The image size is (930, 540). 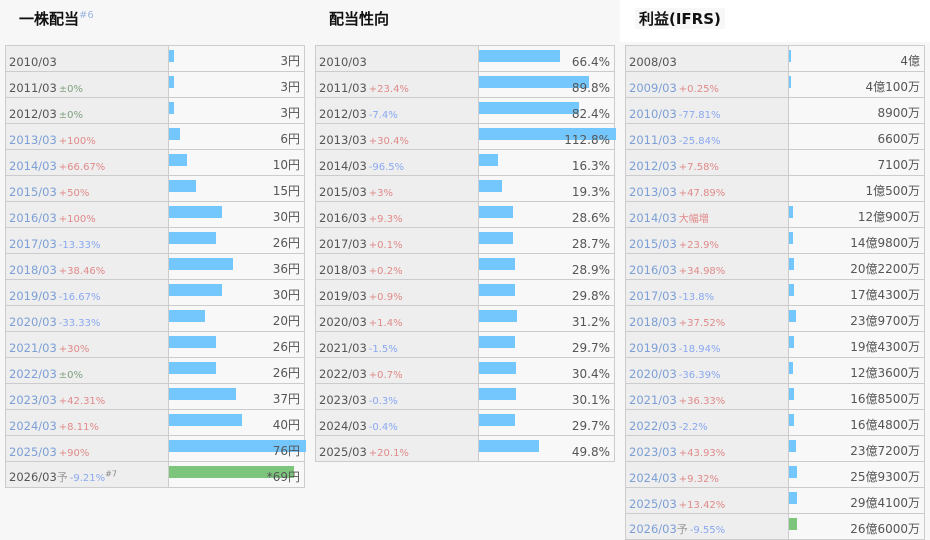 I want to click on value-cell: 6円, so click(x=236, y=136).